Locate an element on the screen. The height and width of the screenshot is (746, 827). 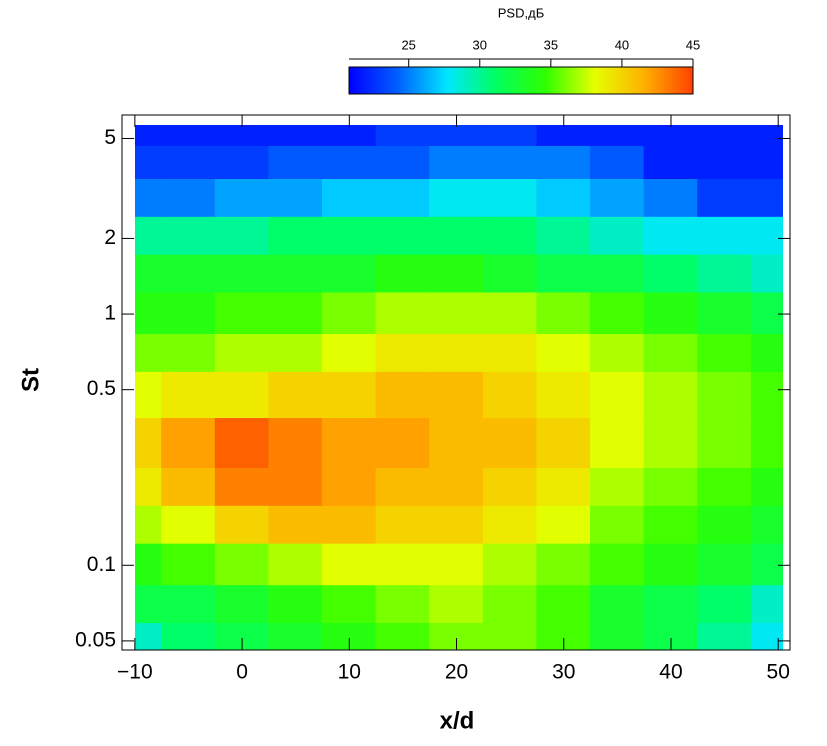
x-tick-label: 30 is located at coordinates (563, 672).